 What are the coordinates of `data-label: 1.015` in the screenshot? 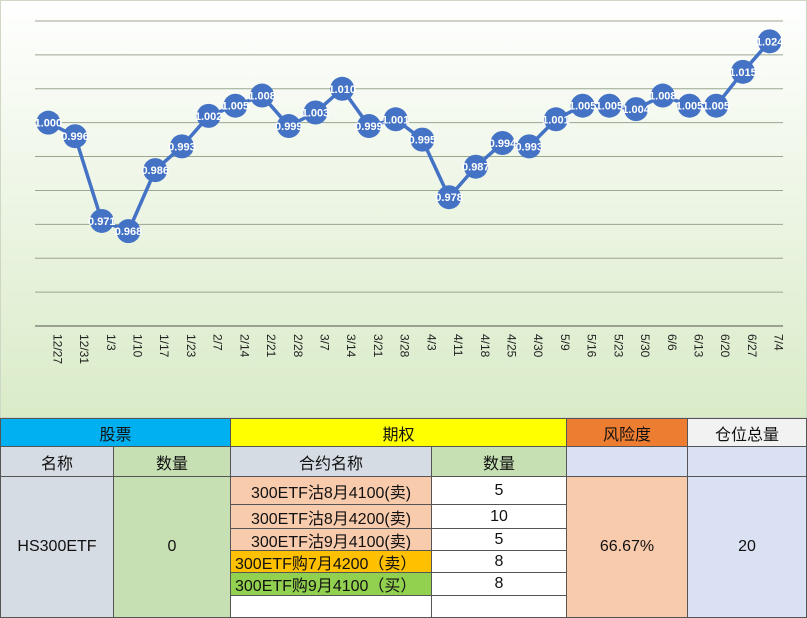 It's located at (743, 73).